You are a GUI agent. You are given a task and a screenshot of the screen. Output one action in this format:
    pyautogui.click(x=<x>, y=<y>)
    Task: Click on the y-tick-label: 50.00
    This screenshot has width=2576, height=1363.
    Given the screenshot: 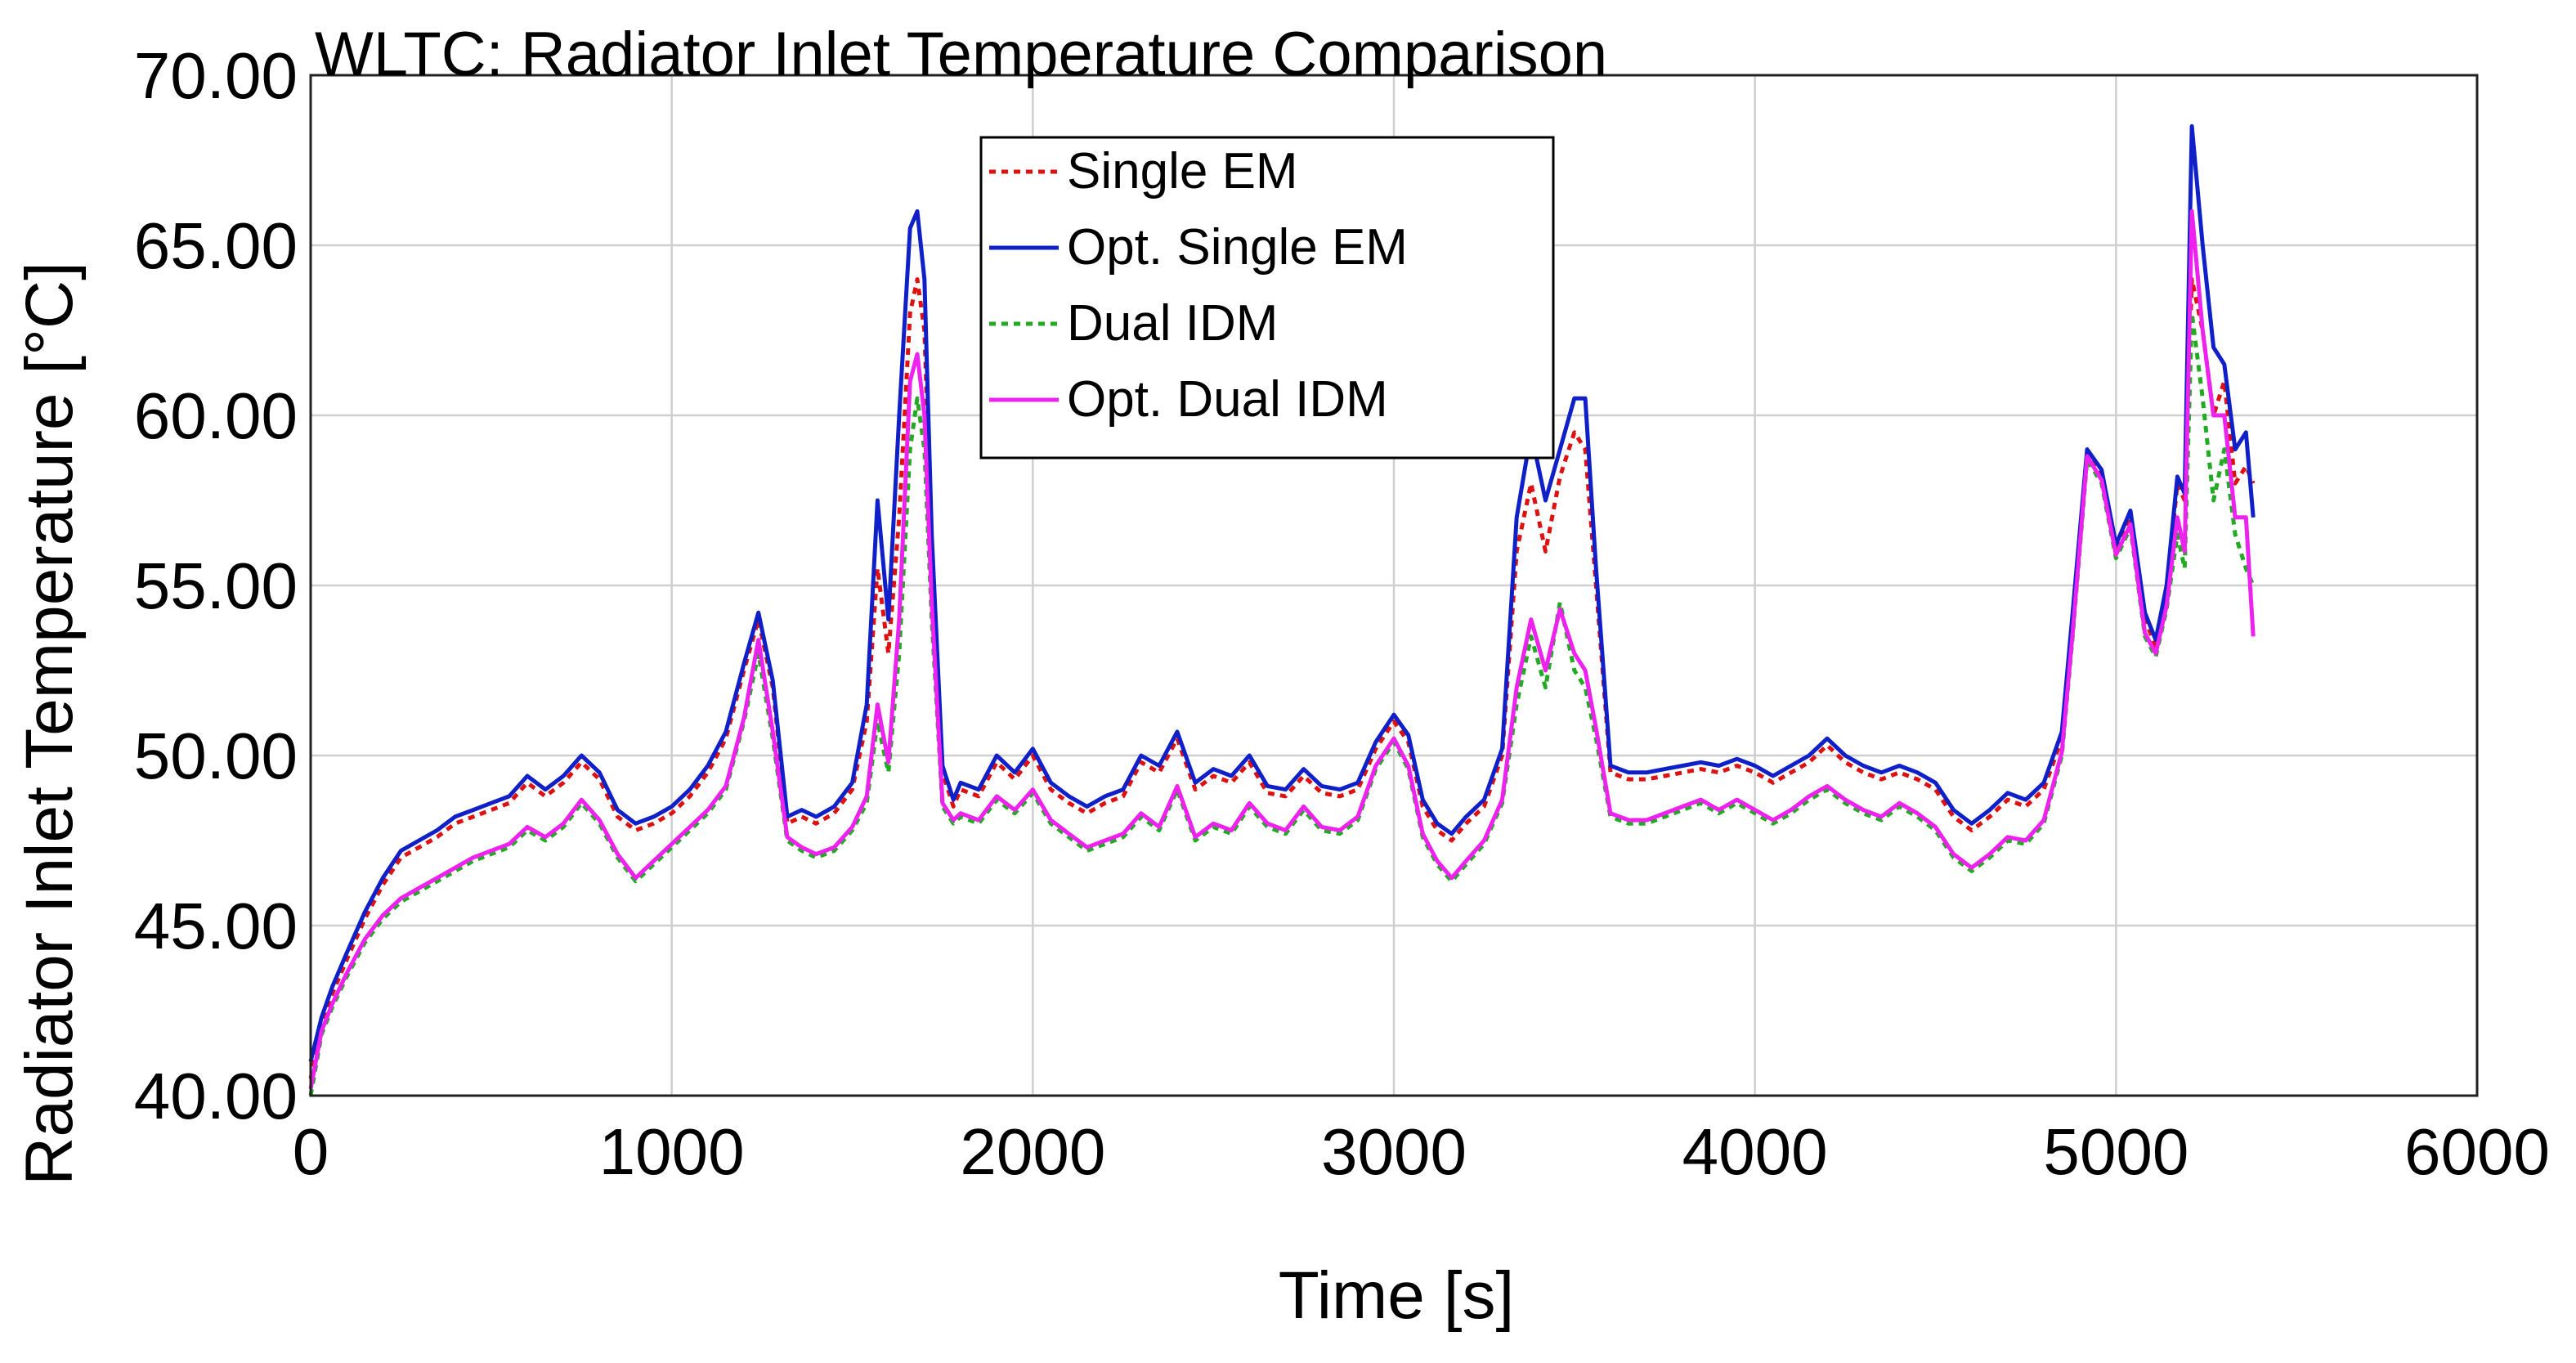 What is the action you would take?
    pyautogui.click(x=216, y=756)
    